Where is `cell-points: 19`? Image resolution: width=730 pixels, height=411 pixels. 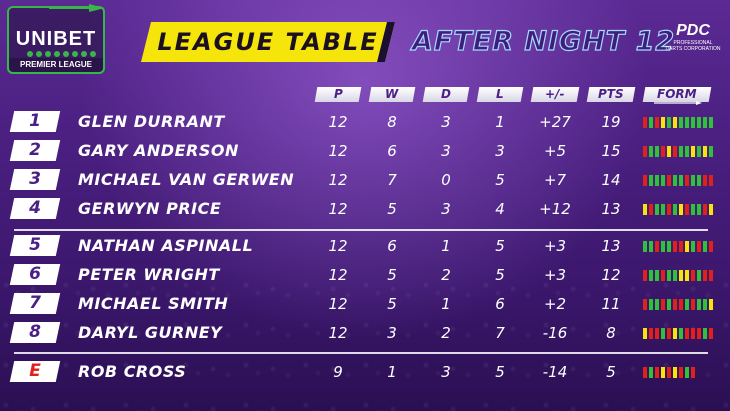
cell-points: 19 is located at coordinates (611, 122).